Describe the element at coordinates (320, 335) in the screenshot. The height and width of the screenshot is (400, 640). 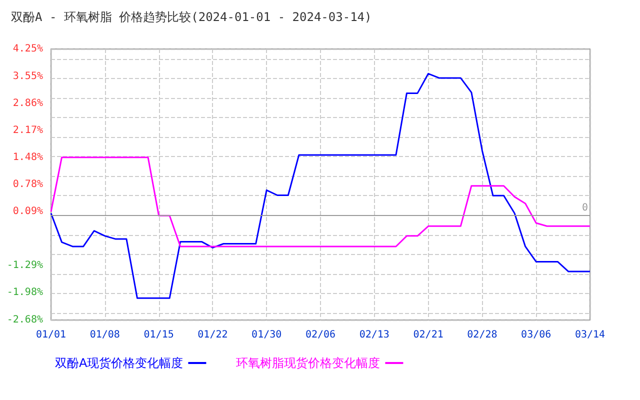
I see `x-tick-label: 02/06` at that location.